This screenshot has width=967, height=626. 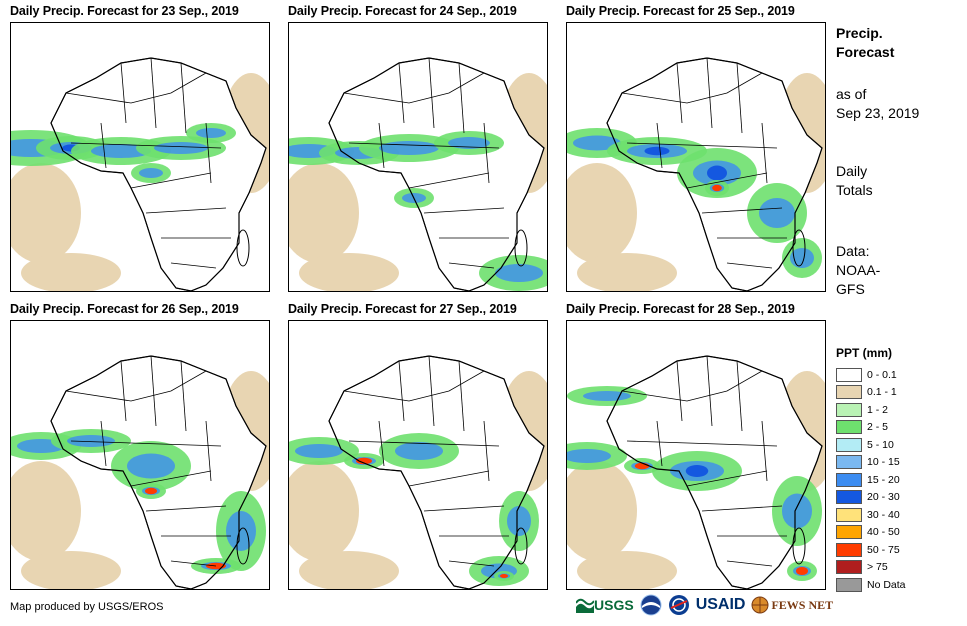 What do you see at coordinates (651, 605) in the screenshot?
I see `noaa-logo-icon` at bounding box center [651, 605].